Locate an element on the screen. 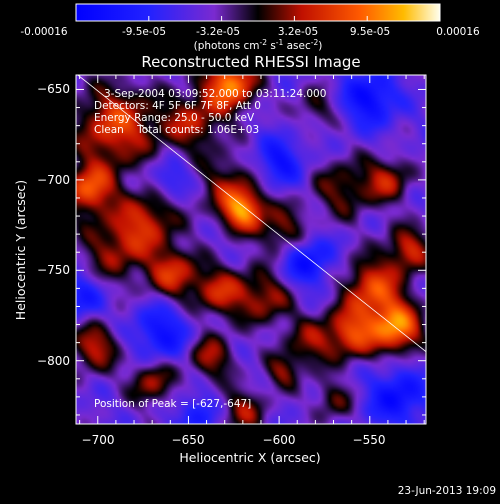 This screenshot has height=504, width=500. colorbar-tick-label: 9.5e-05 is located at coordinates (370, 32).